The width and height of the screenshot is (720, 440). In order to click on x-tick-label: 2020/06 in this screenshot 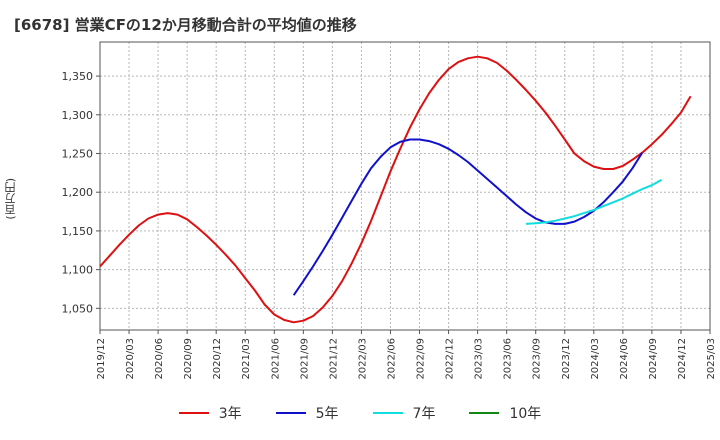, I will do `click(159, 359)`.